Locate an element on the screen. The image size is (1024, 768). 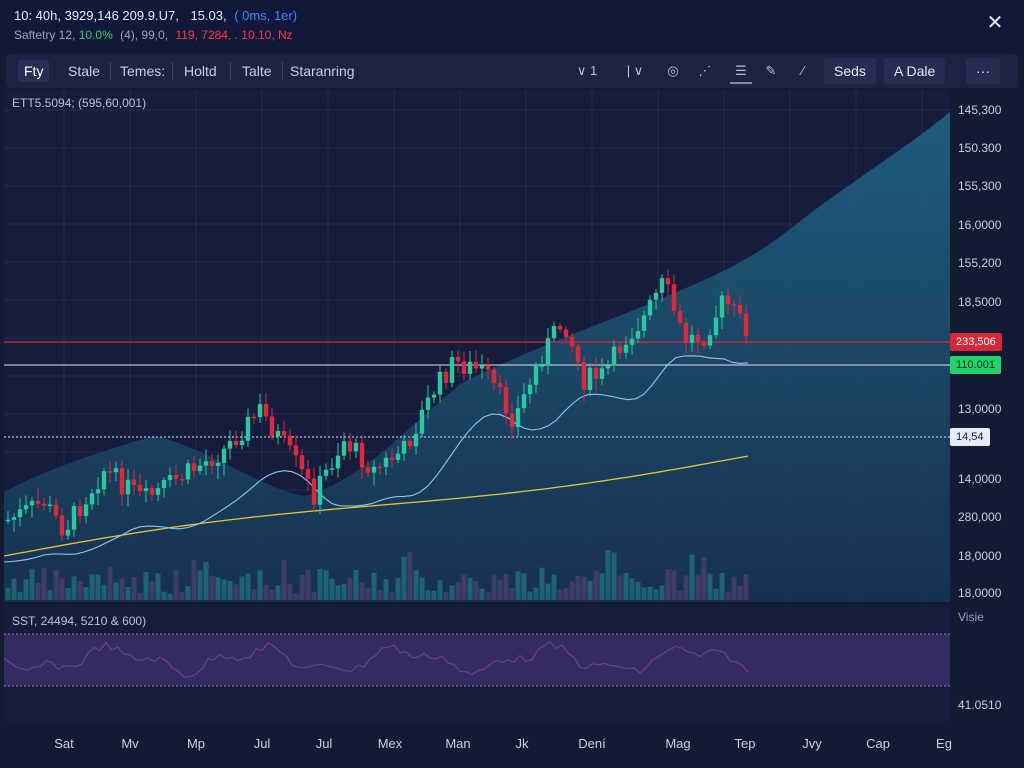
info-value-text: 15.03, is located at coordinates (208, 15).